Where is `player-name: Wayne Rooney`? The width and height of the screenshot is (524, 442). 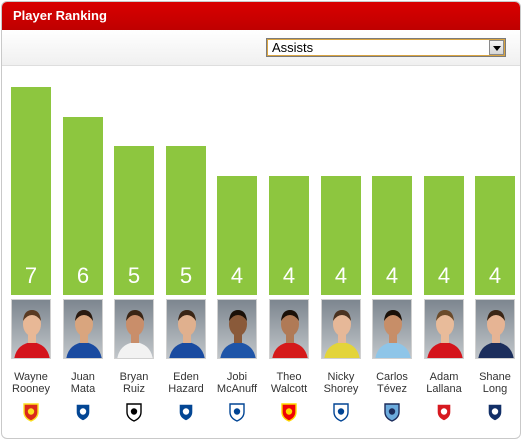 player-name: Wayne Rooney is located at coordinates (31, 383).